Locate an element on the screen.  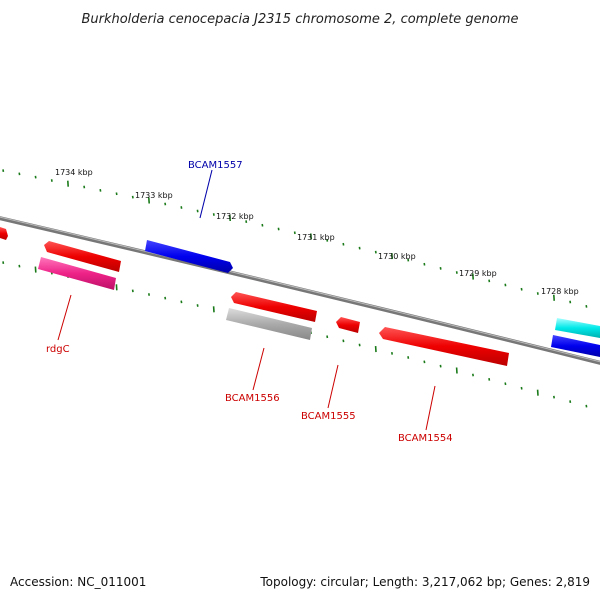
connector-BCAM1555 is located at coordinates (333, 386).